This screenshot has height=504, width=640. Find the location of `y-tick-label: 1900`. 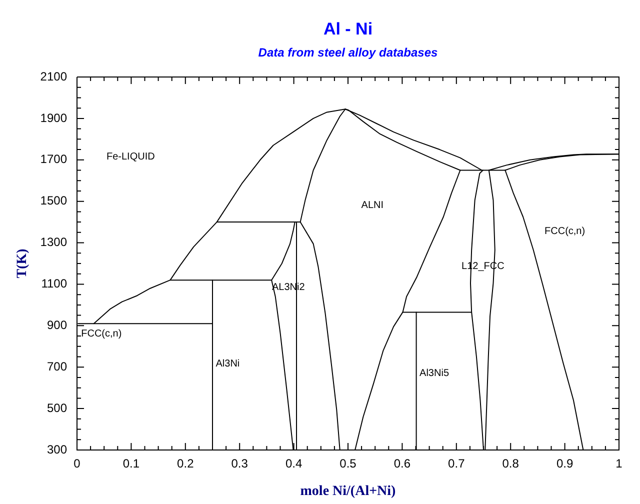

y-tick-label: 1900 is located at coordinates (54, 117).